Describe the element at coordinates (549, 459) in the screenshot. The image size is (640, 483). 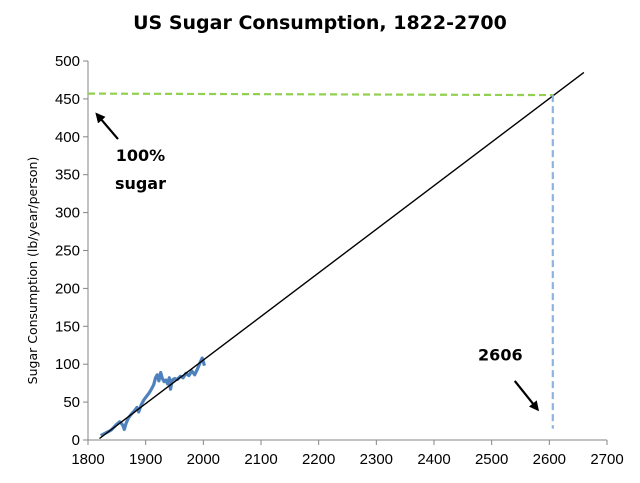
I see `x-tick-label: 2600` at that location.